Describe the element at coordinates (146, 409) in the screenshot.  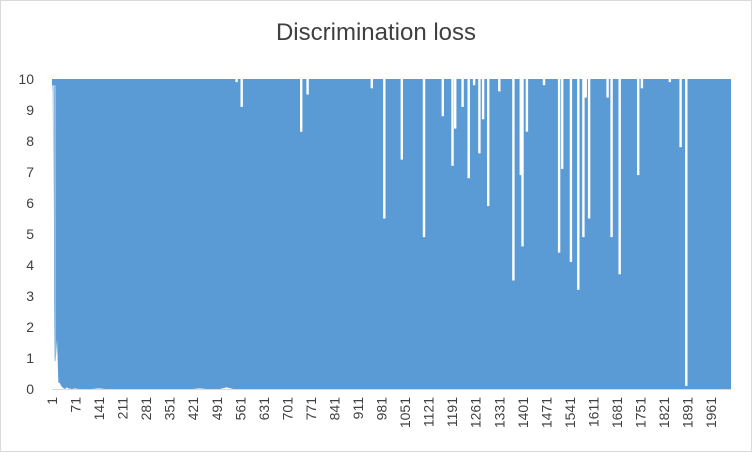
I see `x-tick-label-281: 281` at that location.